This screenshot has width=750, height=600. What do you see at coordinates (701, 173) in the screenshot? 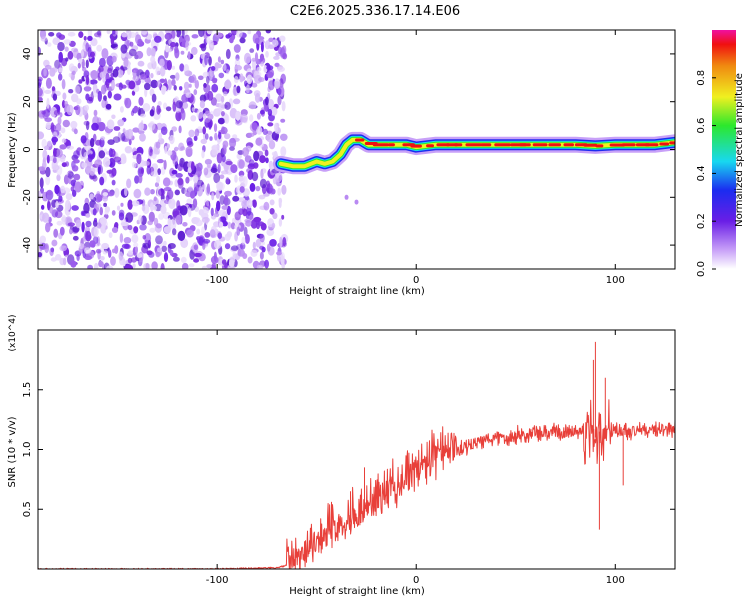
I see `colorbar-tick-label: 0.4` at bounding box center [701, 173].